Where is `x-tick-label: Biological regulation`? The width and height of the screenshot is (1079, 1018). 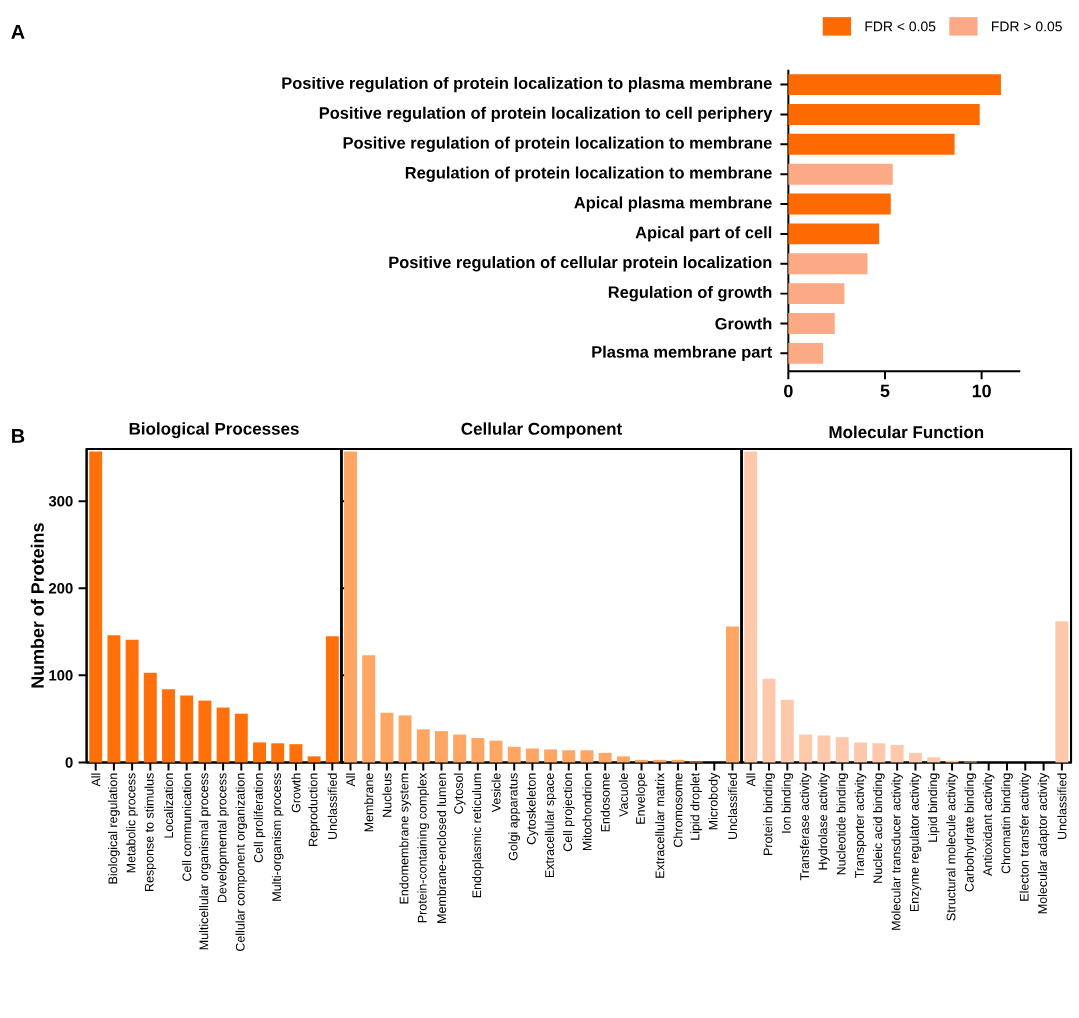
x-tick-label: Biological regulation is located at coordinates (114, 828).